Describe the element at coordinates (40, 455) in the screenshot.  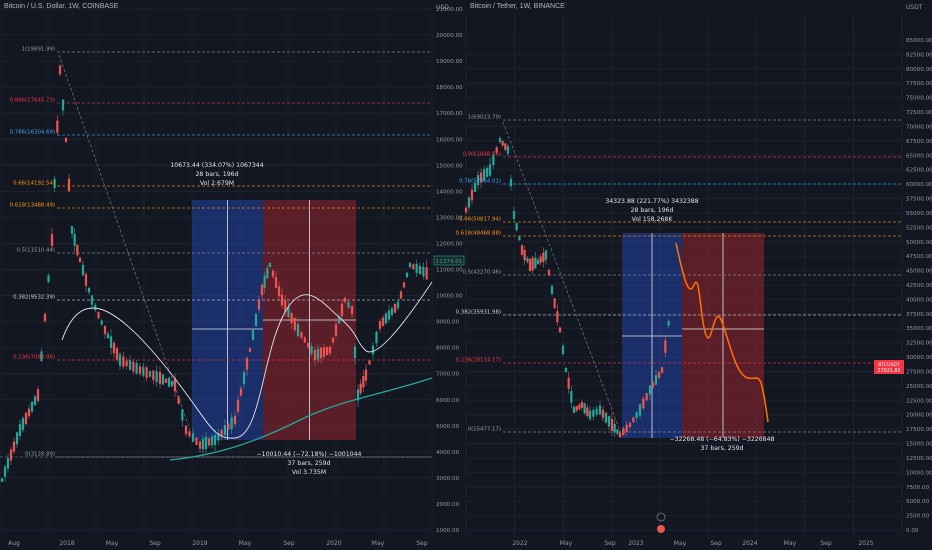
I see `left-fib-label: 0(3128.89)` at that location.